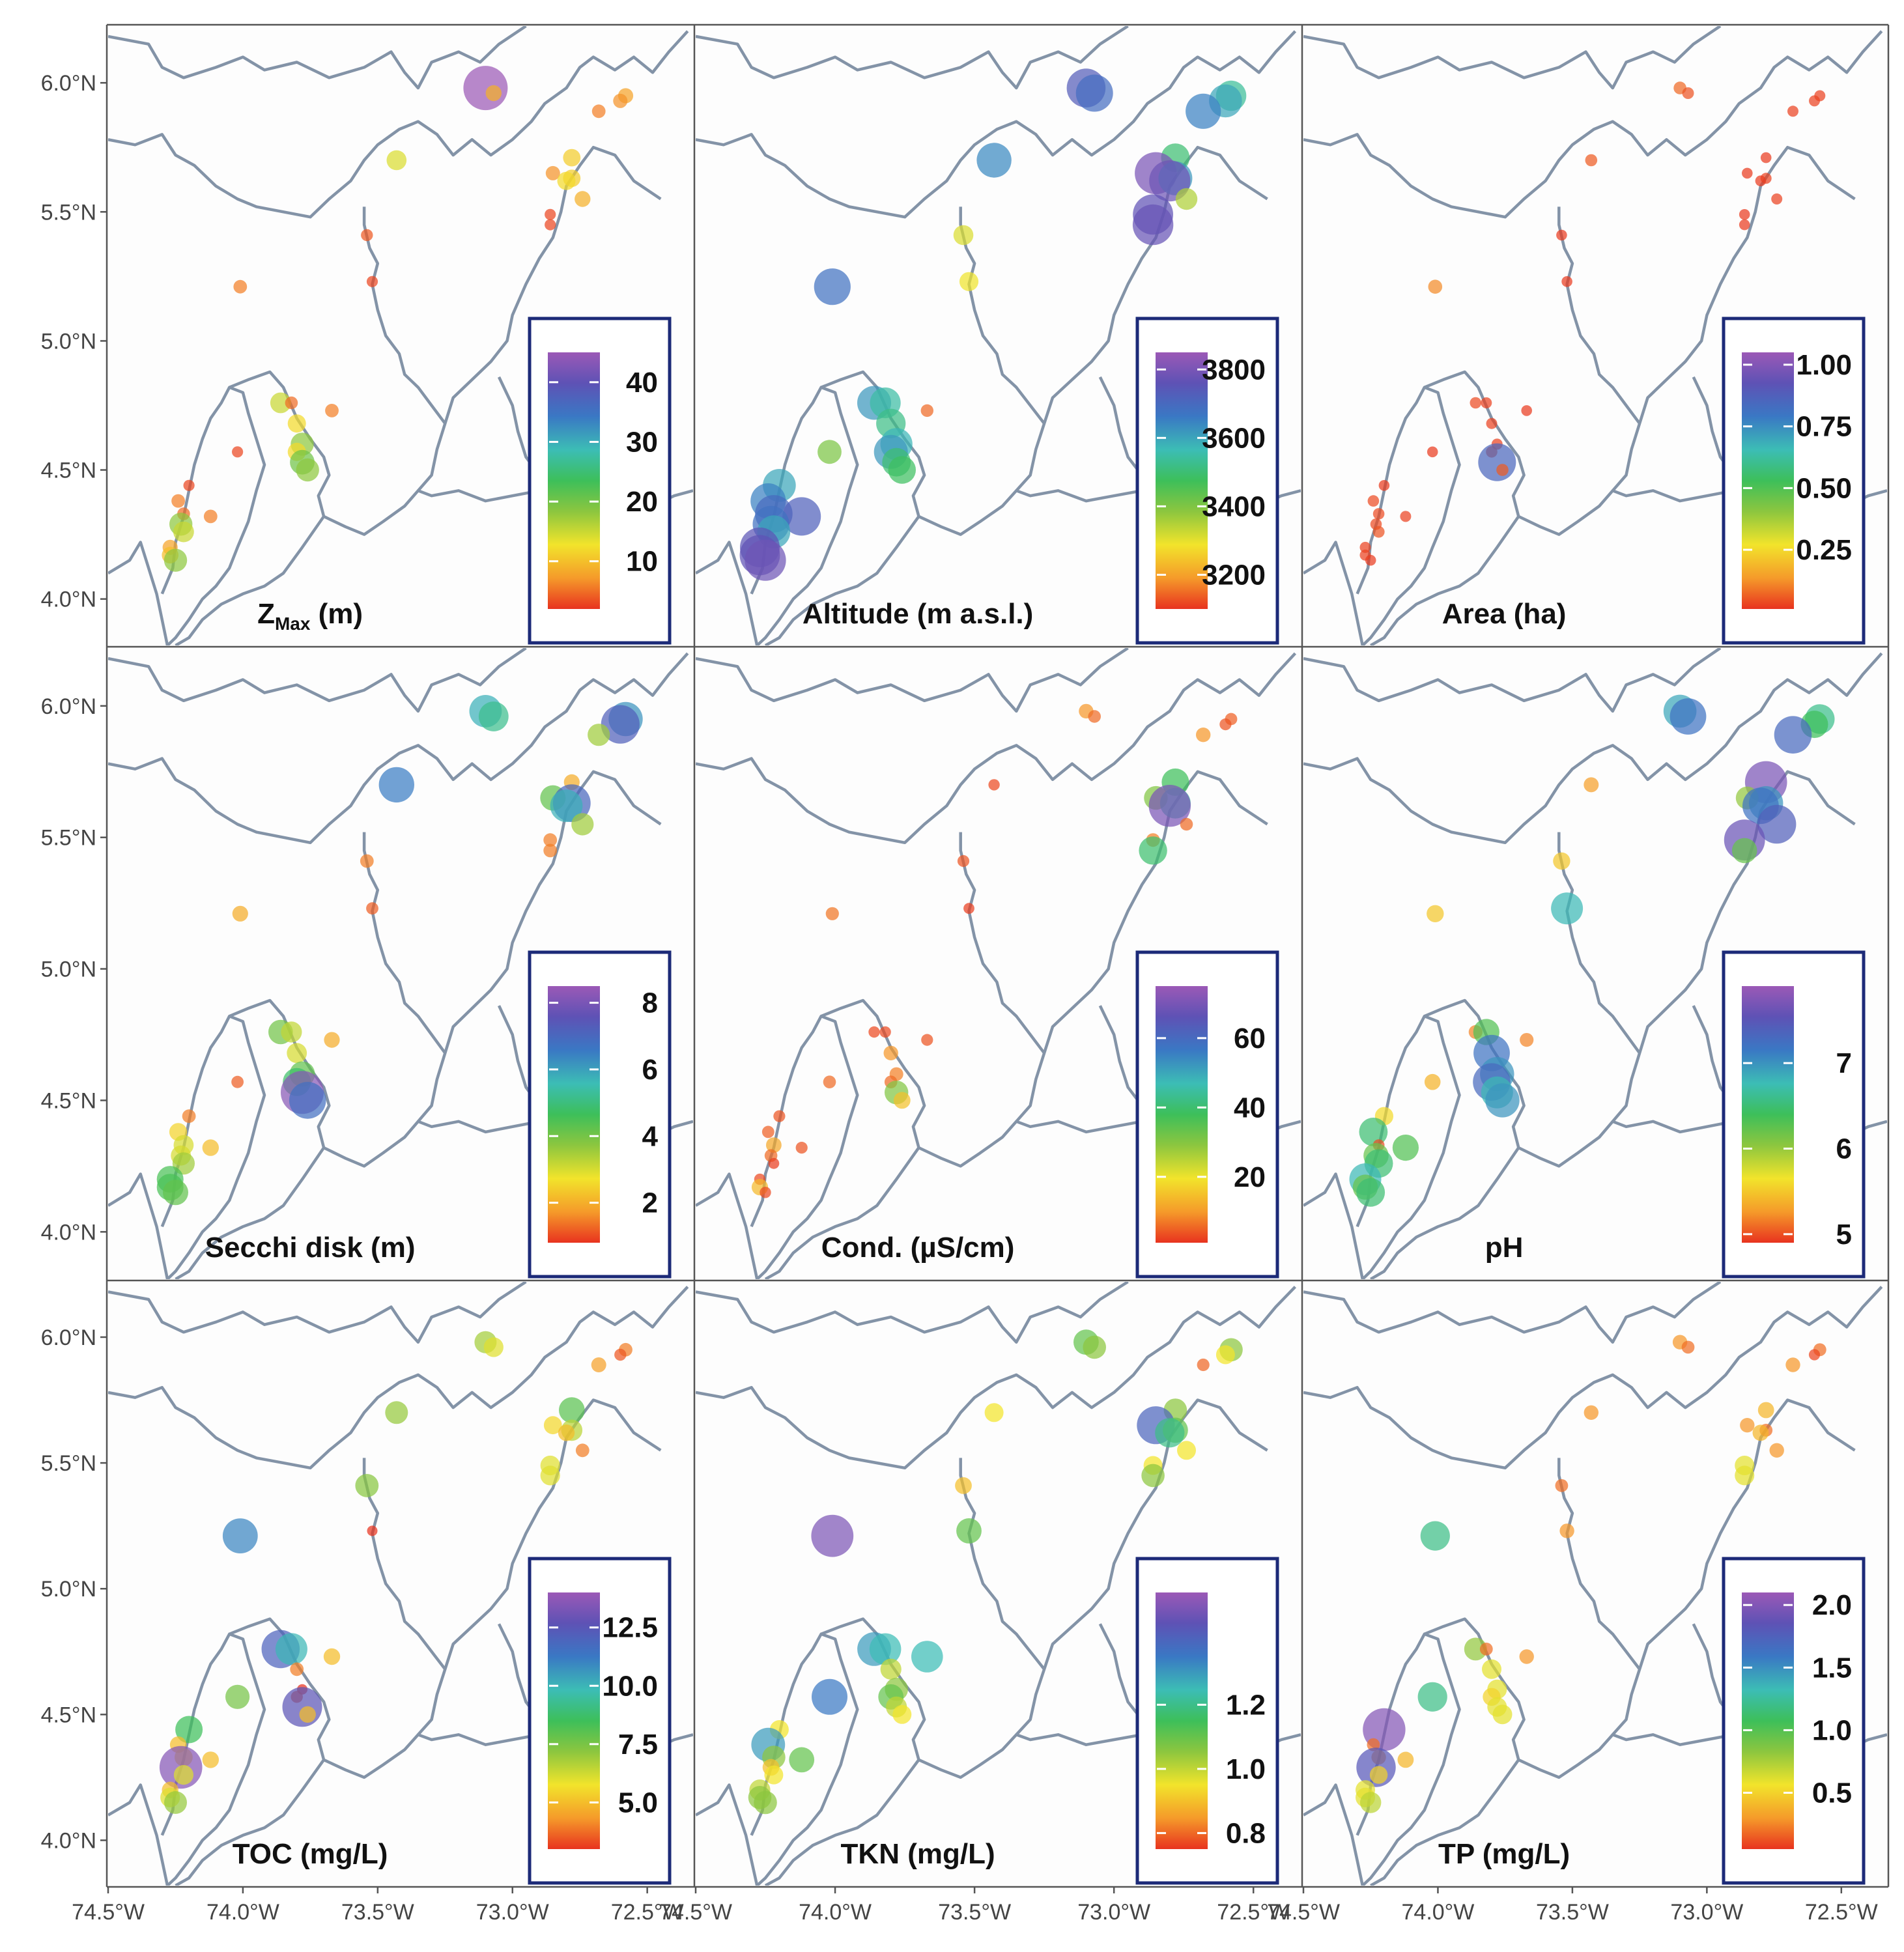 The height and width of the screenshot is (1952, 1904). Describe the element at coordinates (401, 335) in the screenshot. I see `map-panel-zmax: 40 30 20 10 ZMax (m)` at that location.